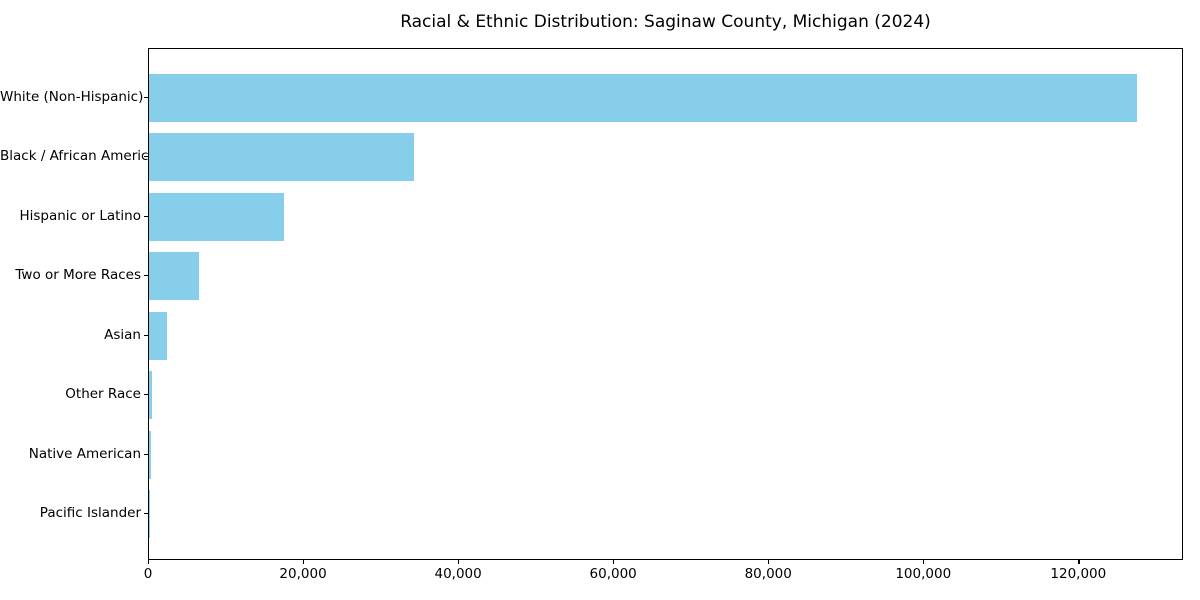  I want to click on x-tick-label: 80,000, so click(768, 574).